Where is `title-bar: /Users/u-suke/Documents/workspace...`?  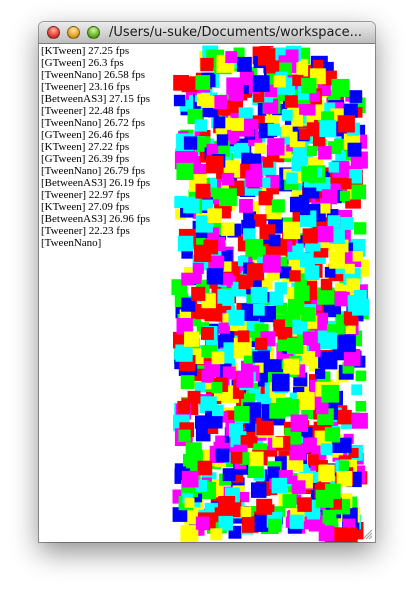 title-bar: /Users/u-suke/Documents/workspace... is located at coordinates (207, 33).